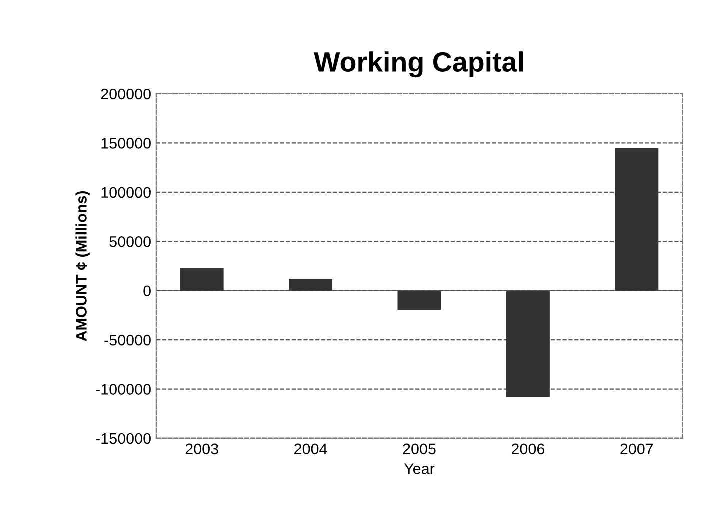 The image size is (711, 522). Describe the element at coordinates (126, 143) in the screenshot. I see `y-tick-label: 150000` at that location.